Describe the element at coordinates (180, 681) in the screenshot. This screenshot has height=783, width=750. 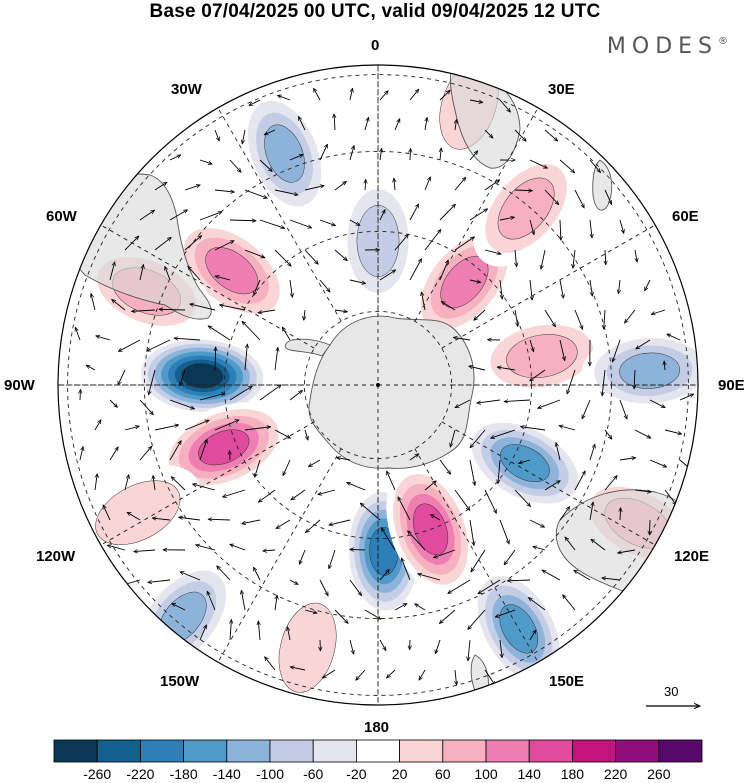
I see `lon-label-150w: 150W` at that location.